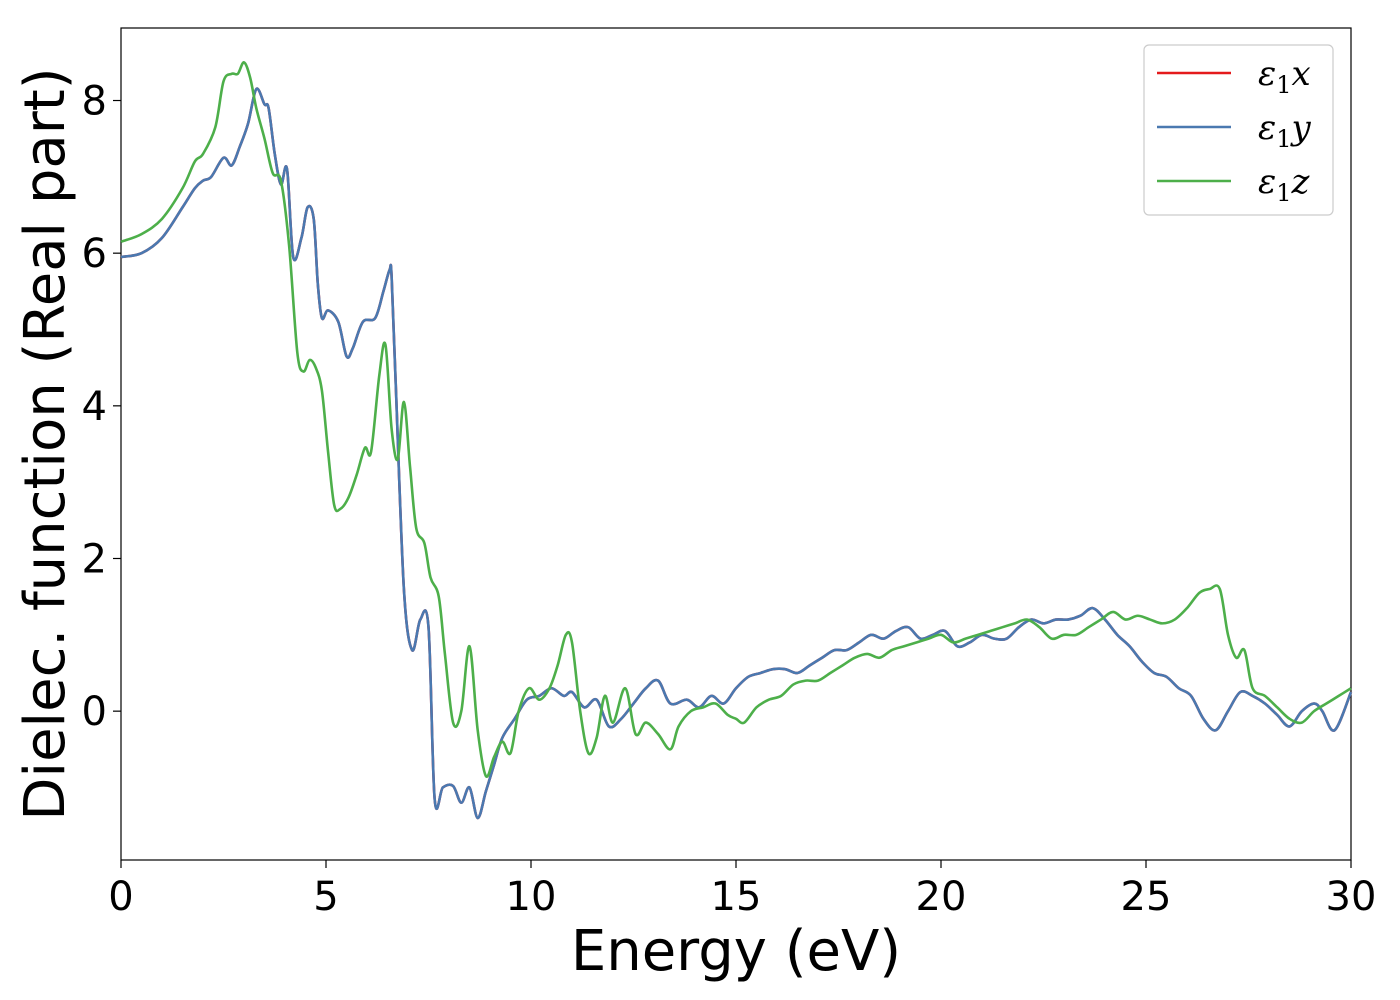  I want to click on y-tick-label: 2, so click(94, 559).